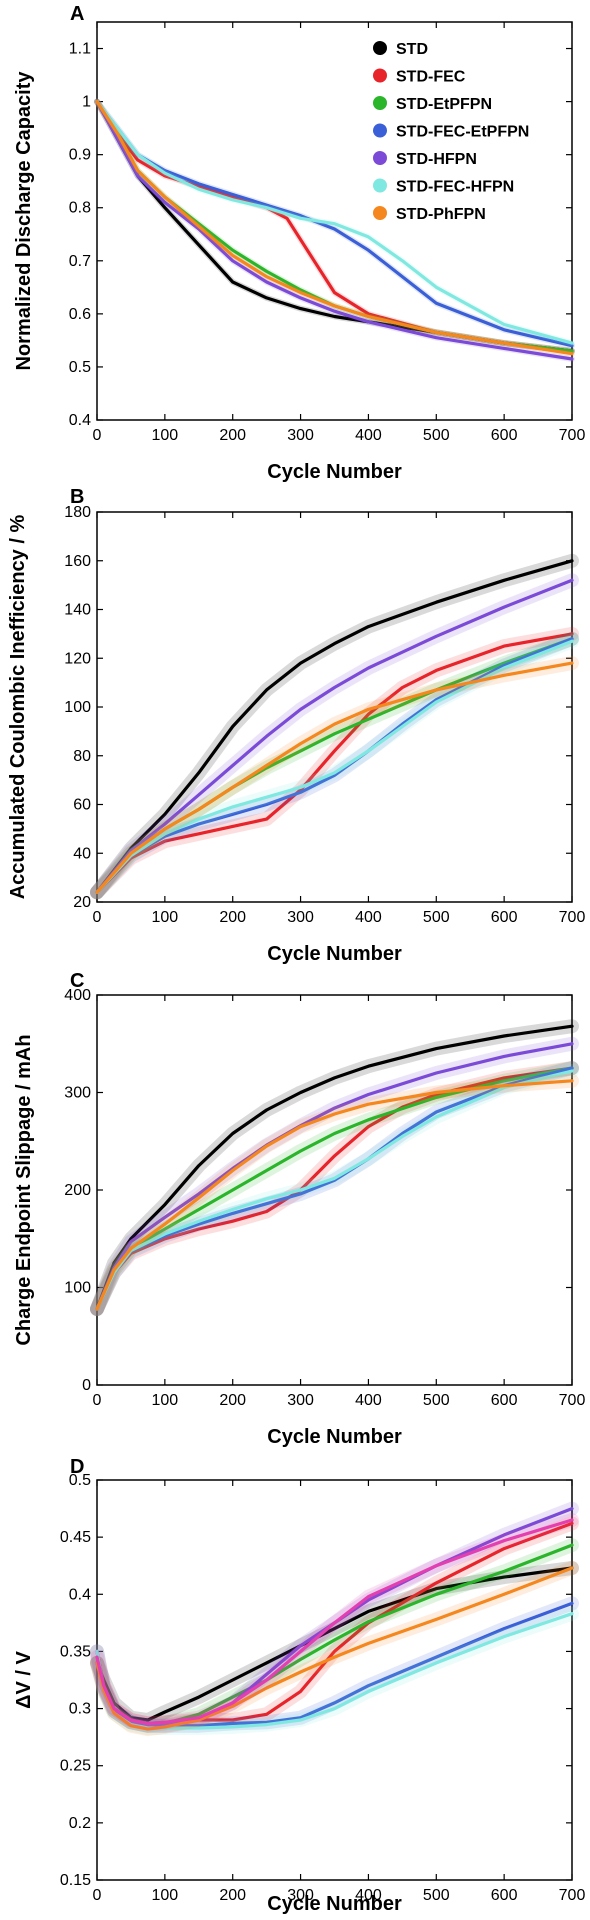 This screenshot has width=590, height=1920. What do you see at coordinates (97, 917) in the screenshot?
I see `panel-b-x-tick-label: 0` at bounding box center [97, 917].